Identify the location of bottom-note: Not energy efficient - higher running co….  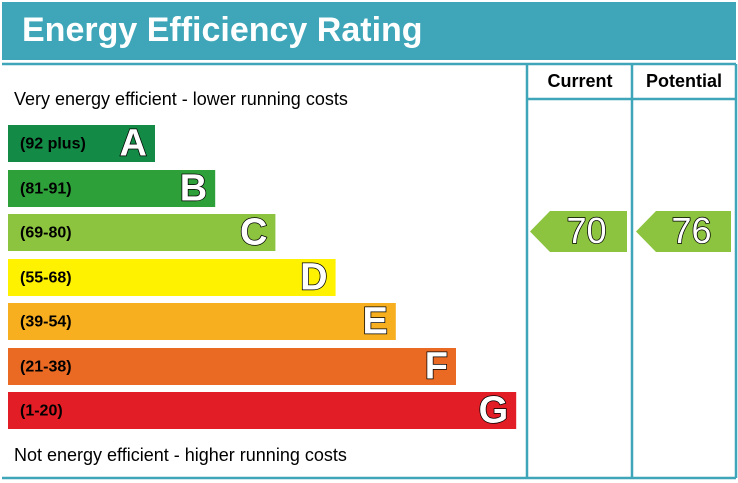
(180, 455).